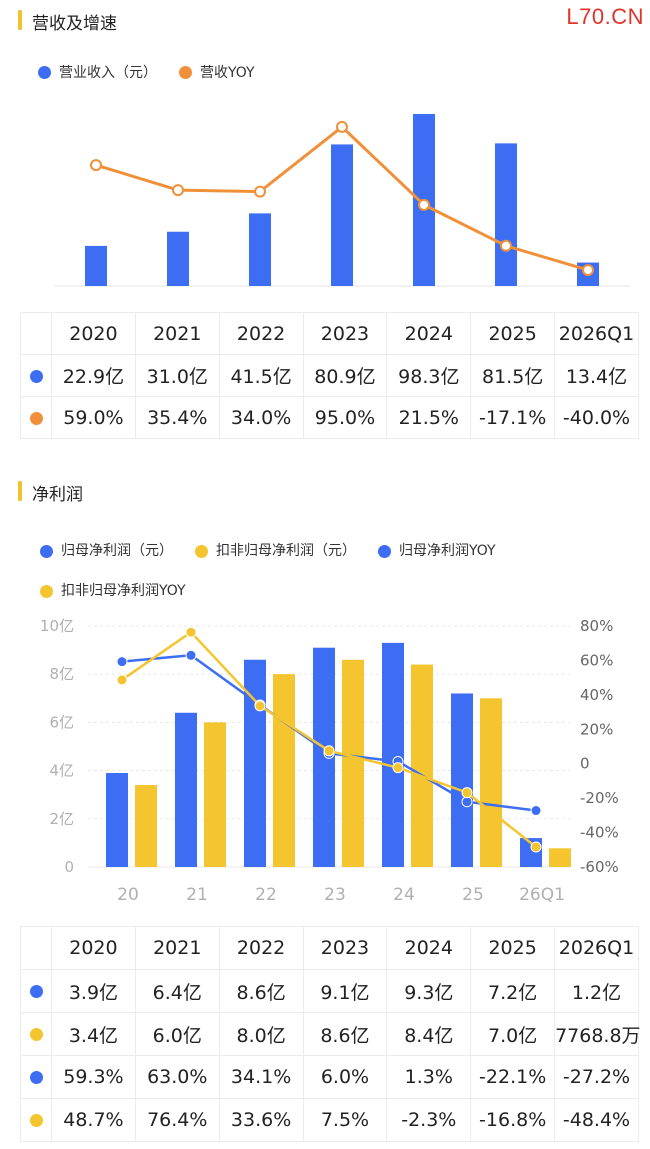 This screenshot has width=650, height=1149. Describe the element at coordinates (342, 200) in the screenshot. I see `revenue-chart` at that location.